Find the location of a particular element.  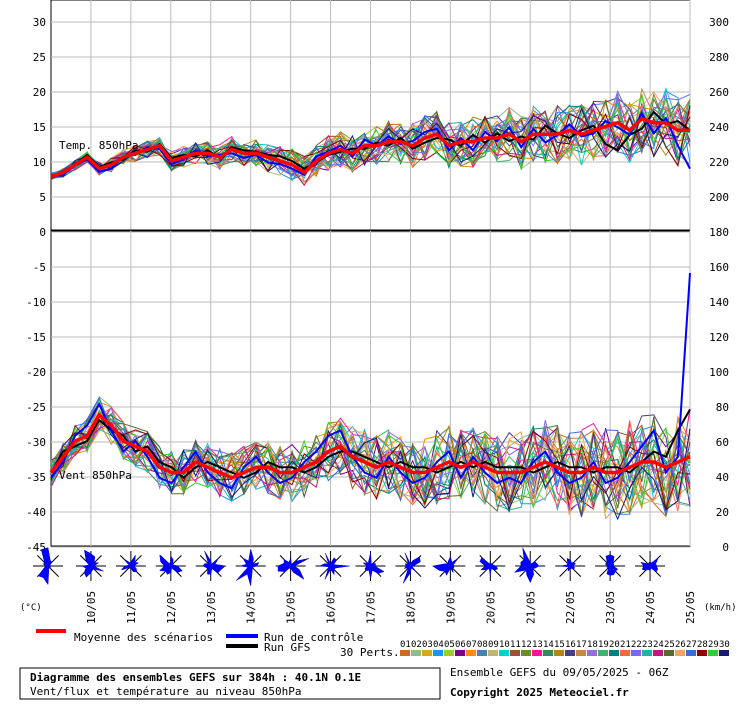

right-tick-label: 20 is located at coordinates (722, 512).